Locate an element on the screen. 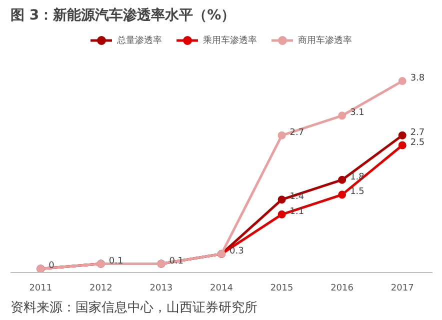  data-label: 3.1 is located at coordinates (357, 113).